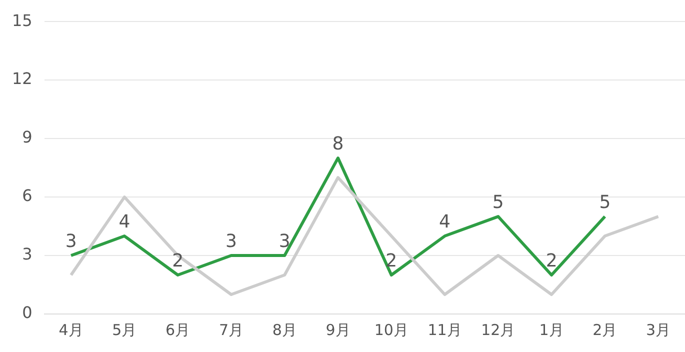 This screenshot has height=352, width=685. What do you see at coordinates (178, 329) in the screenshot?
I see `x-tick-label: 6月` at bounding box center [178, 329].